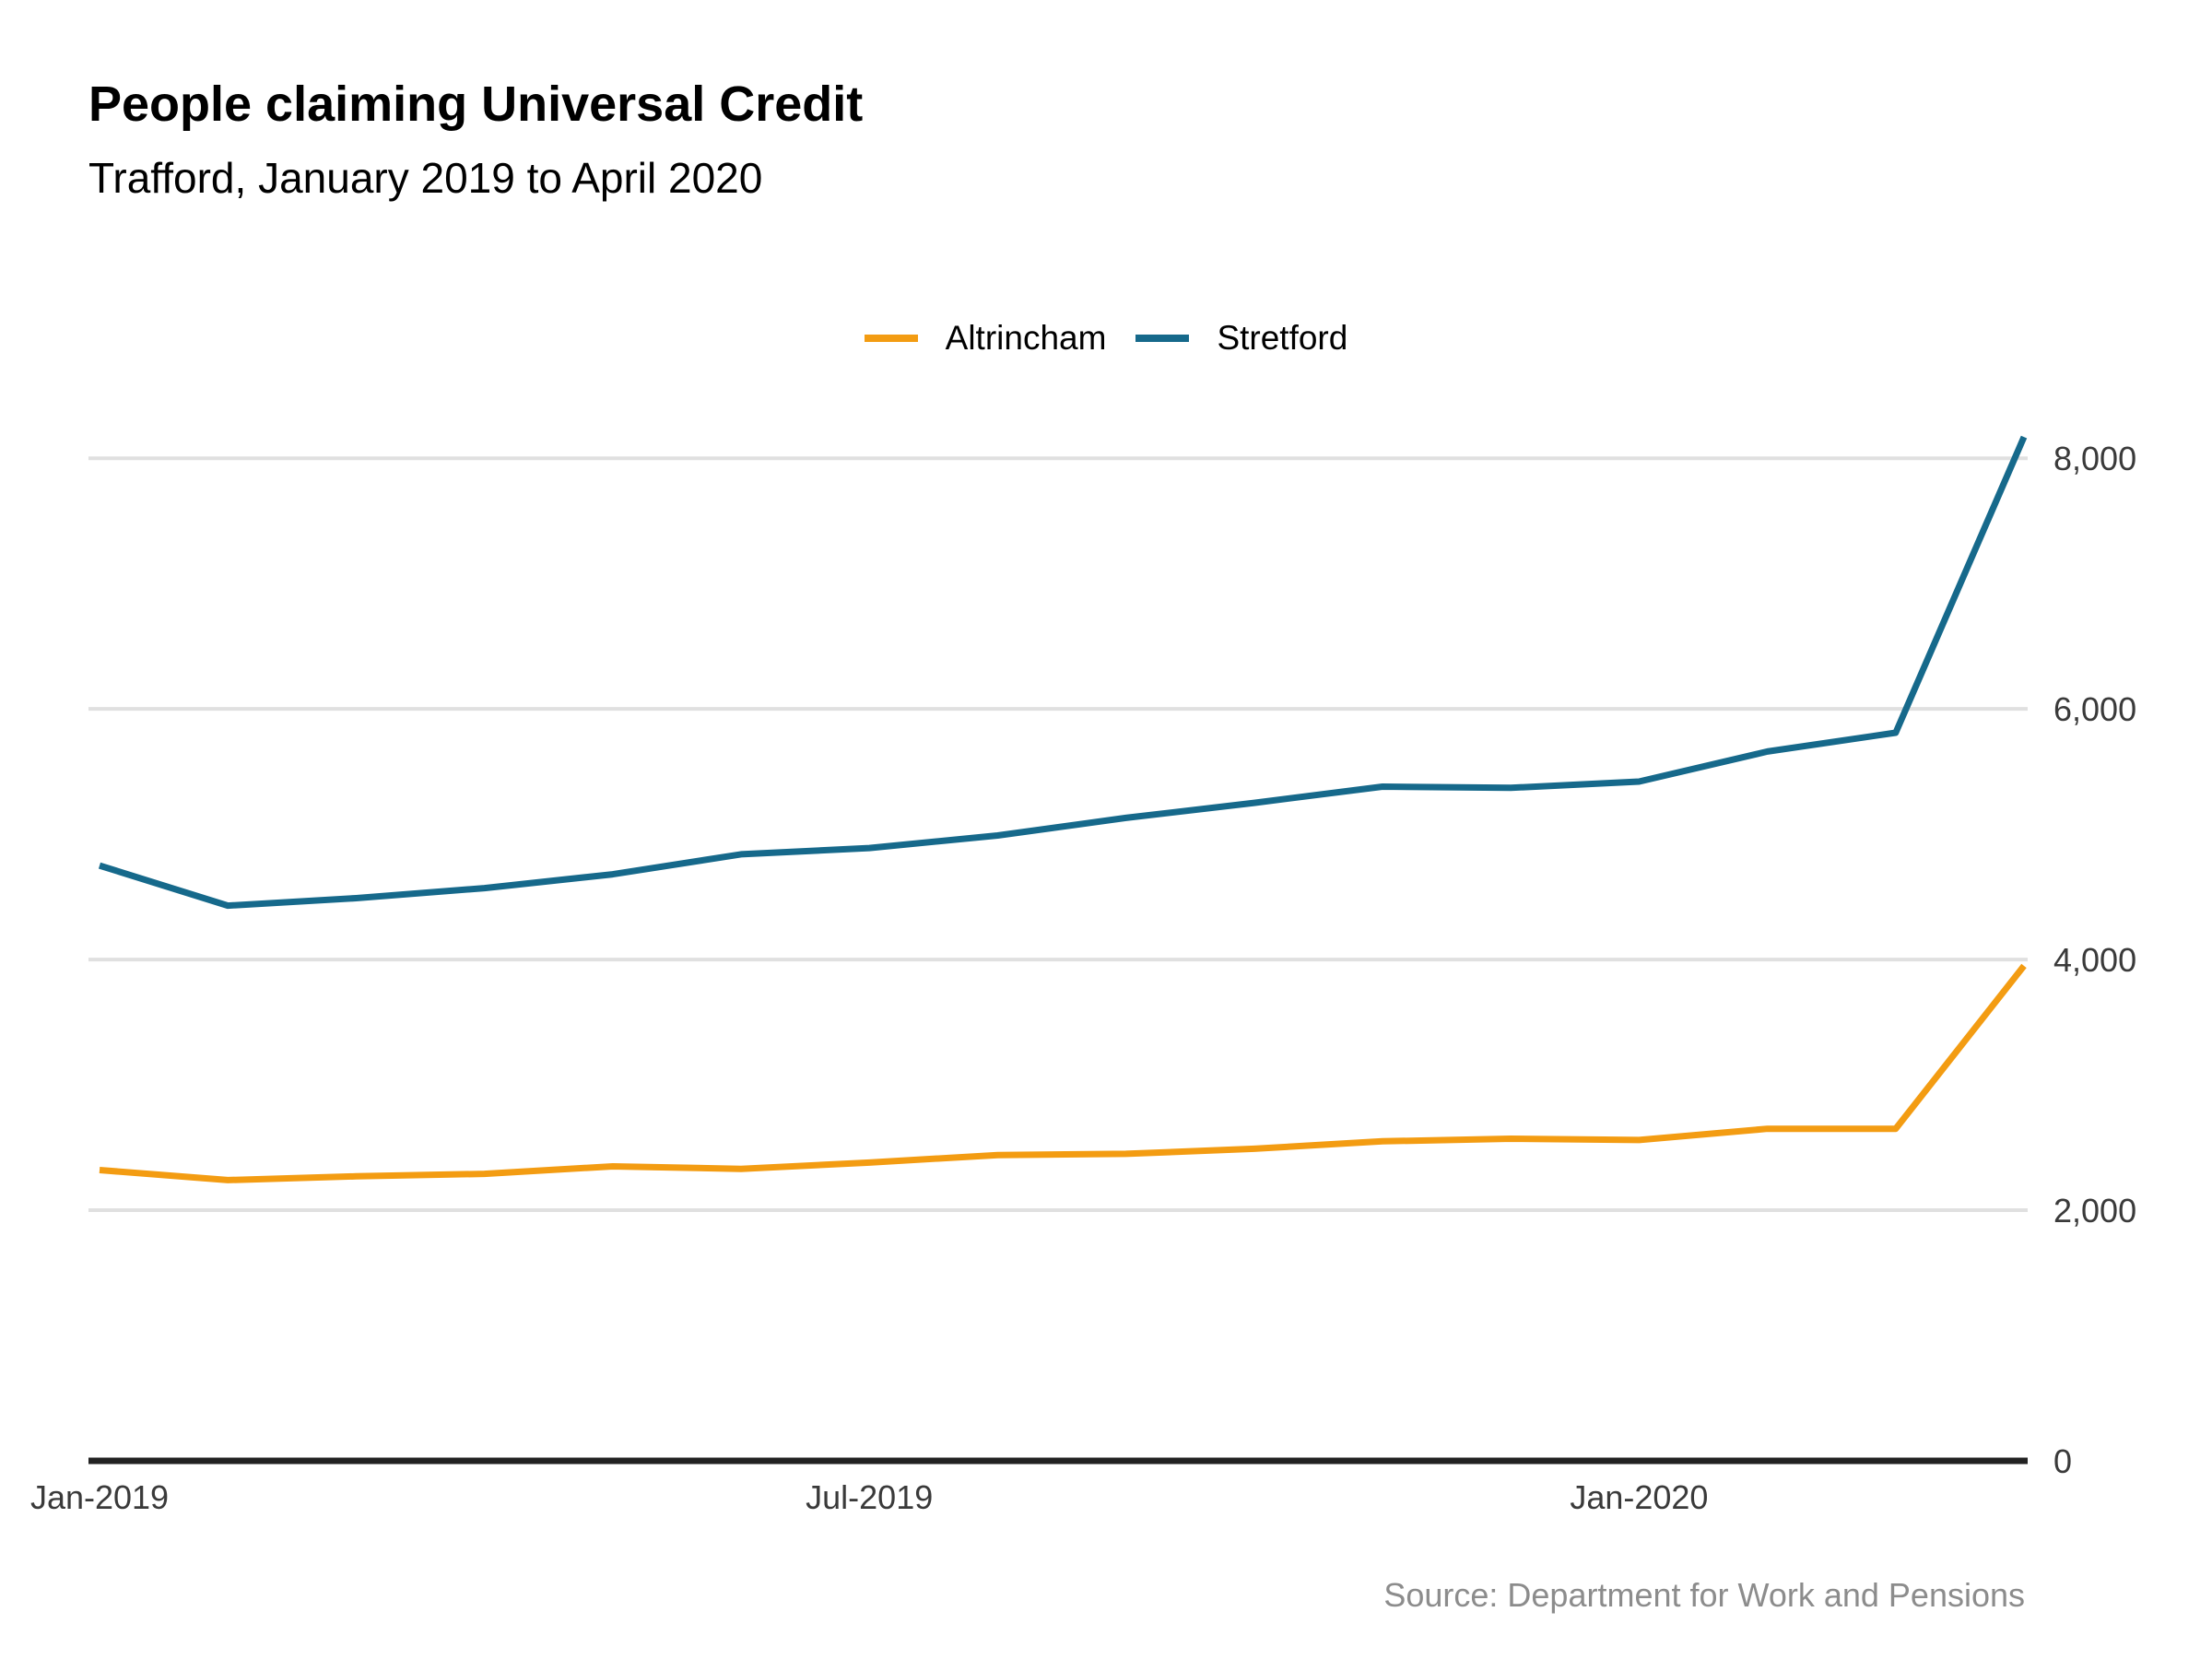 The width and height of the screenshot is (2212, 1659). What do you see at coordinates (2062, 1461) in the screenshot?
I see `y-tick-label: 0` at bounding box center [2062, 1461].